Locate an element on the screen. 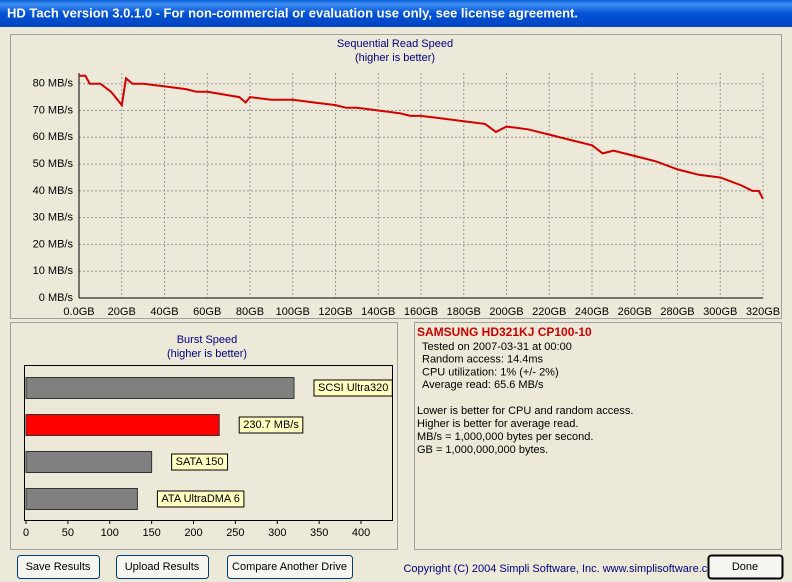 The height and width of the screenshot is (582, 792). x-tick-label: 100 is located at coordinates (110, 533).